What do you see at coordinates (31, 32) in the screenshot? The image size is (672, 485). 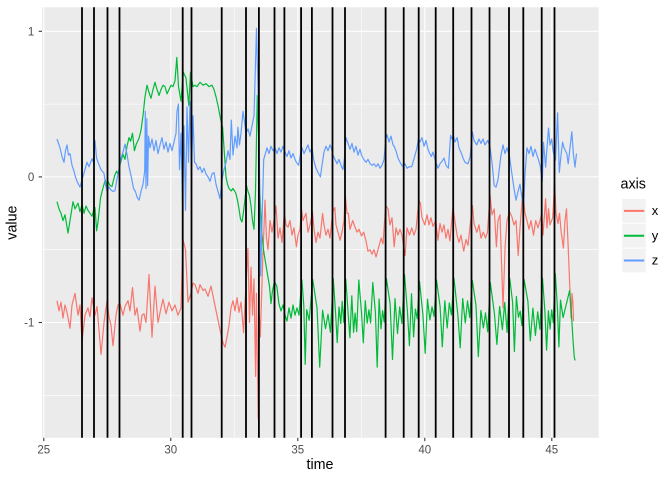 I see `svg-text: 1` at bounding box center [31, 32].